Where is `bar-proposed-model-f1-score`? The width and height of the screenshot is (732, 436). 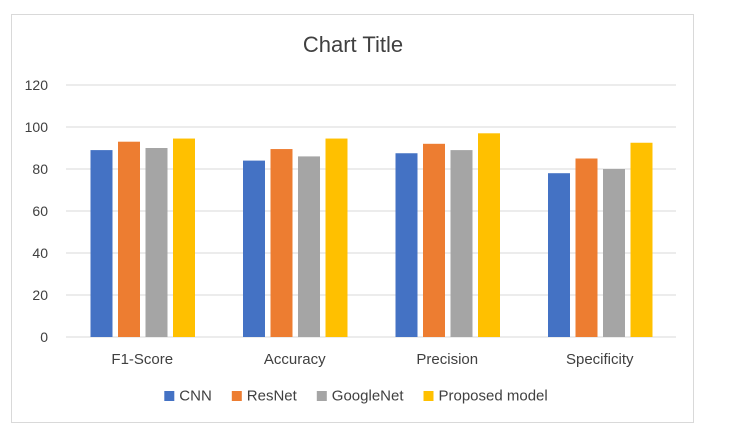 bar-proposed-model-f1-score is located at coordinates (184, 237).